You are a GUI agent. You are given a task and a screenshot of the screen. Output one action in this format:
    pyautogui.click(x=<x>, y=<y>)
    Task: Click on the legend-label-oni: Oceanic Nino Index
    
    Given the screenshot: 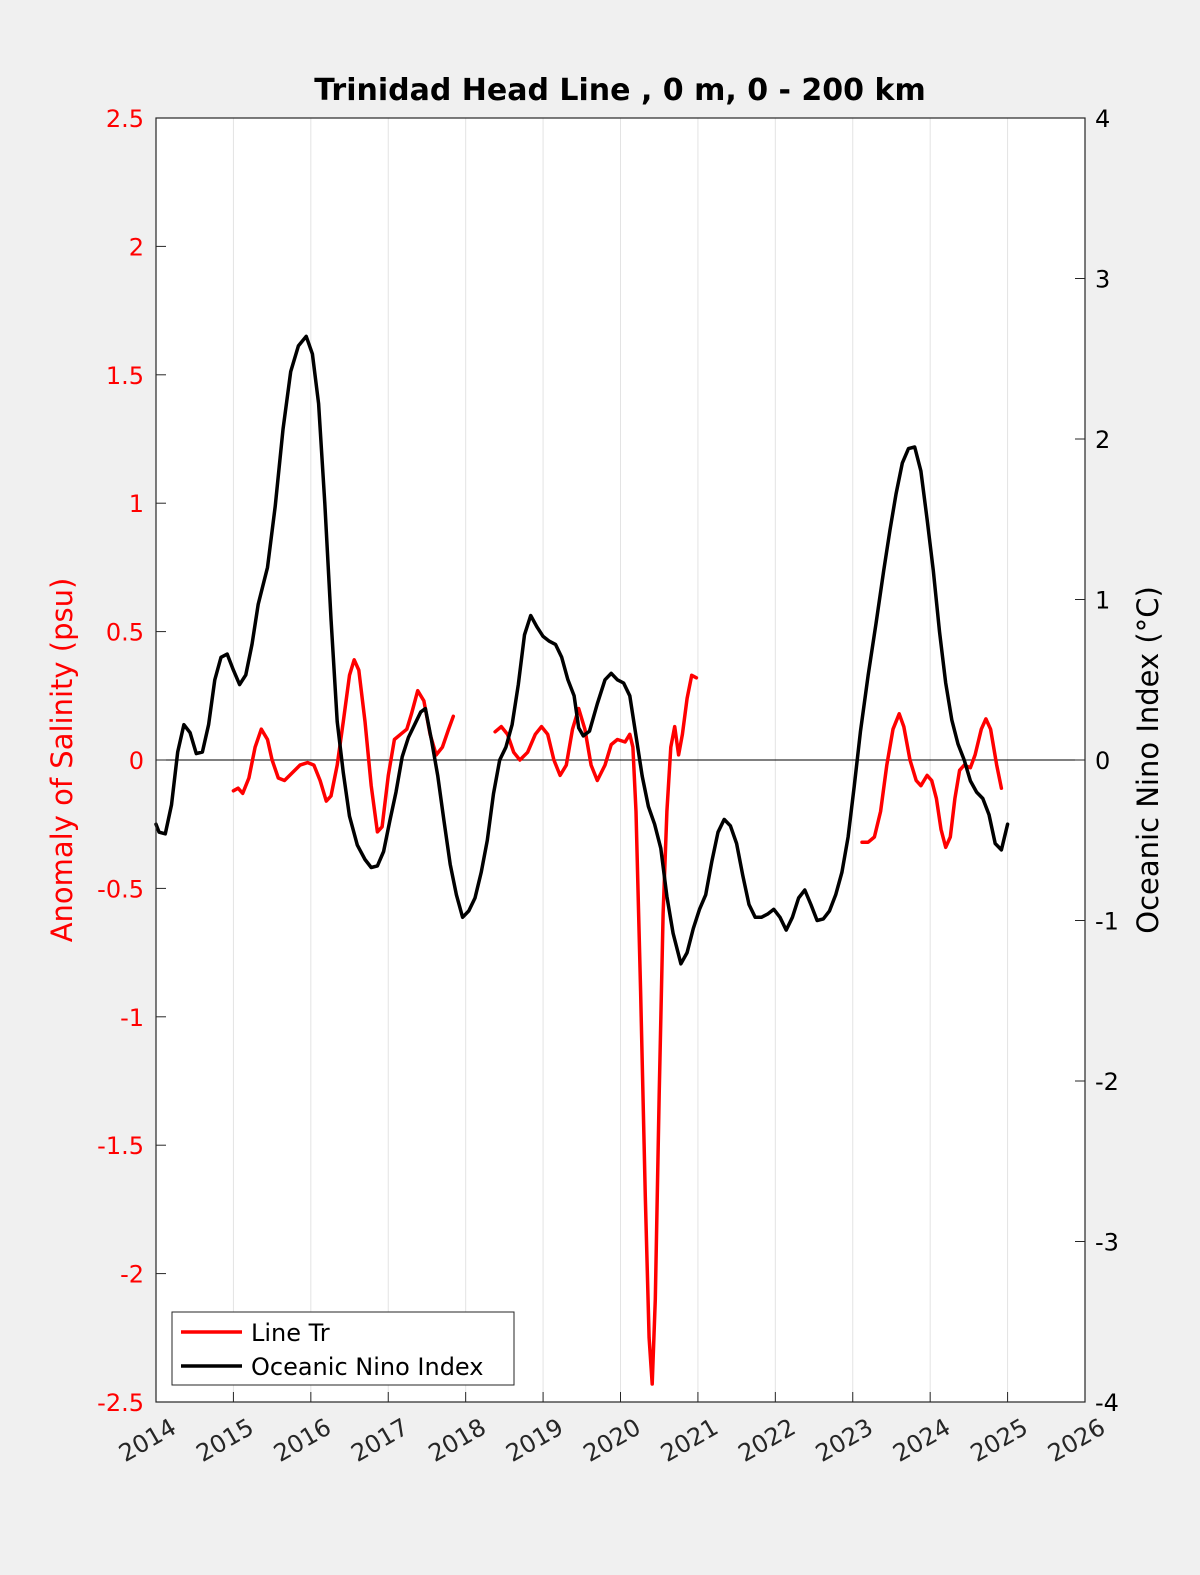 What is the action you would take?
    pyautogui.click(x=367, y=1367)
    